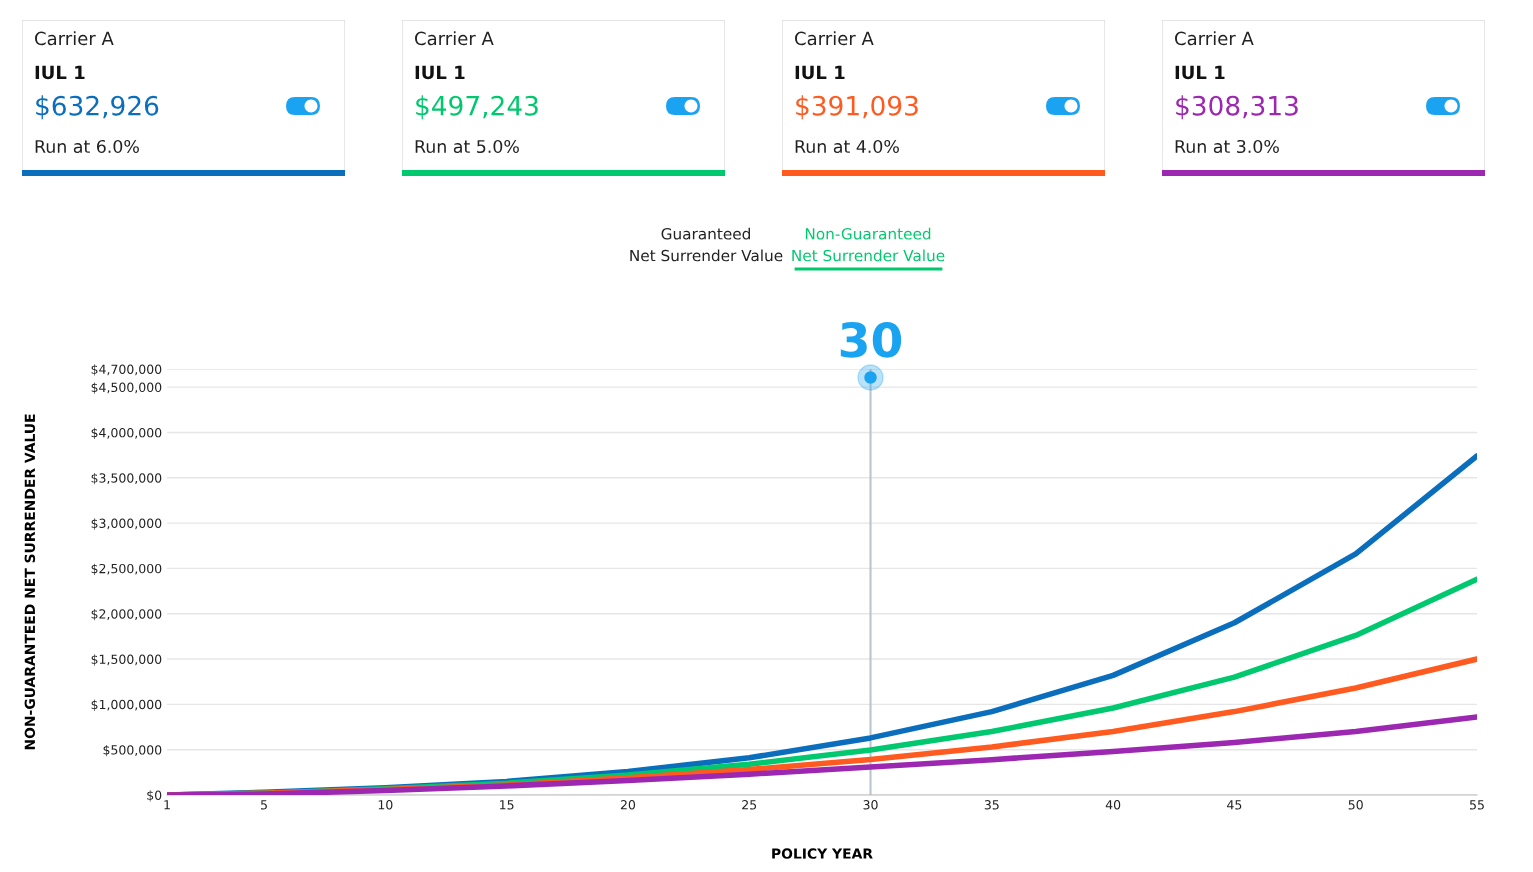  Describe the element at coordinates (126, 614) in the screenshot. I see `y-tick-label: $2,000,000` at that location.